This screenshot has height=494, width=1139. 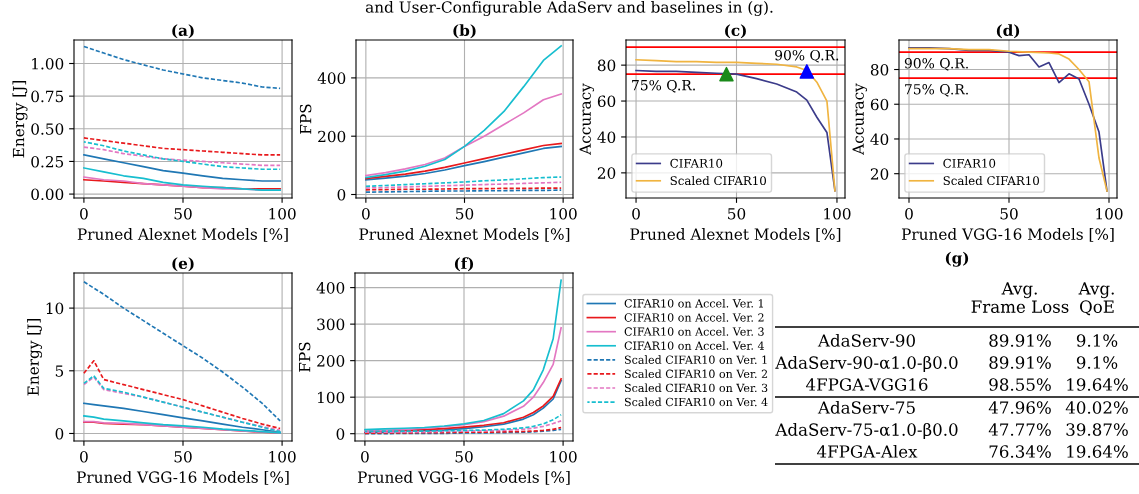 I want to click on chart-title: (d), so click(x=1008, y=31).